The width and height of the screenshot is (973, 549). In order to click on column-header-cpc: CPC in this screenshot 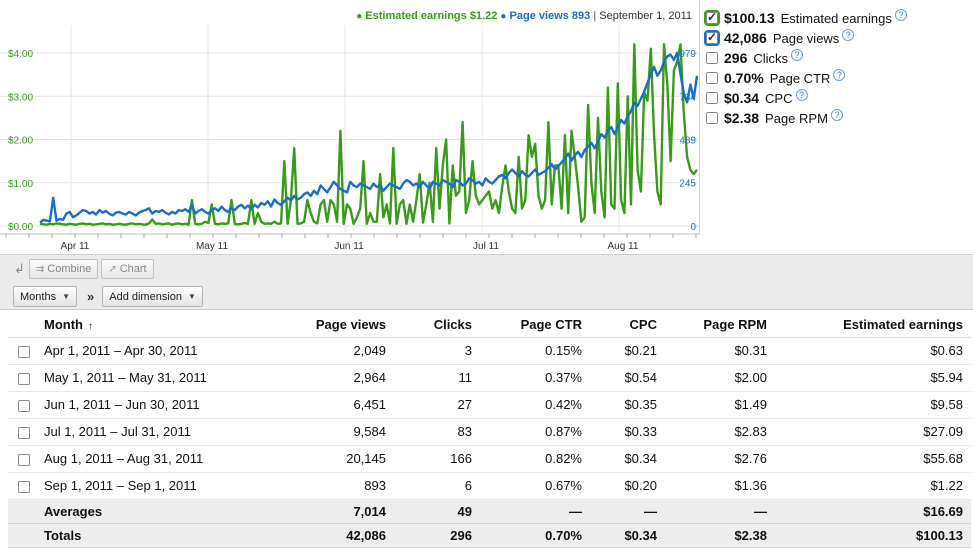, I will do `click(627, 325)`.